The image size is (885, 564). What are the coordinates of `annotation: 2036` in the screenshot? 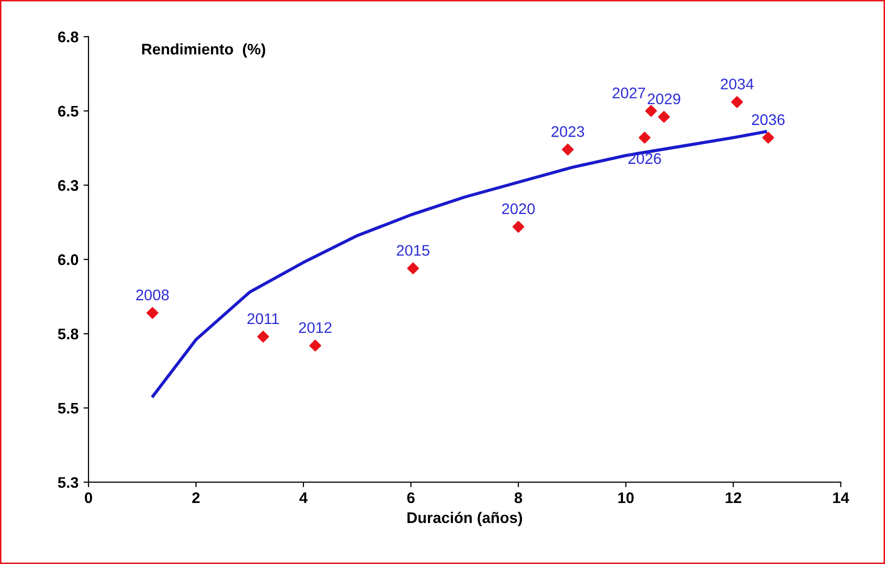 It's located at (768, 120).